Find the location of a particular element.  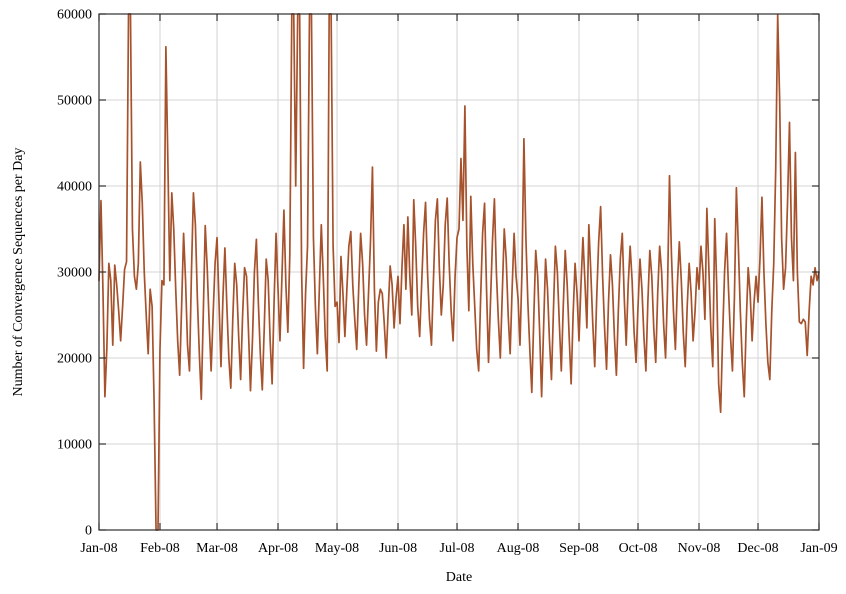

x-tick-label: Jun-08 is located at coordinates (398, 548).